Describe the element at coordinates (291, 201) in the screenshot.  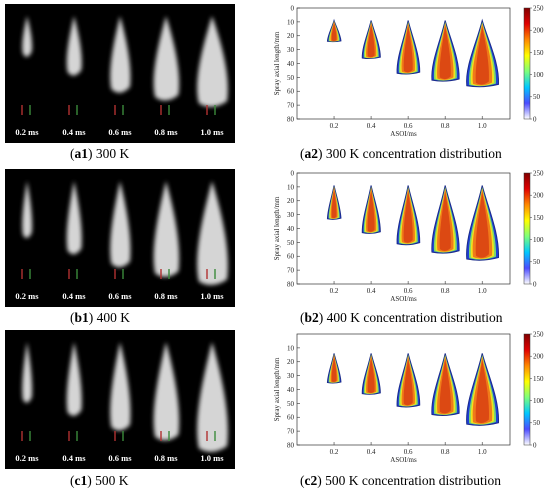
I see `y-tick-label: 20` at that location.